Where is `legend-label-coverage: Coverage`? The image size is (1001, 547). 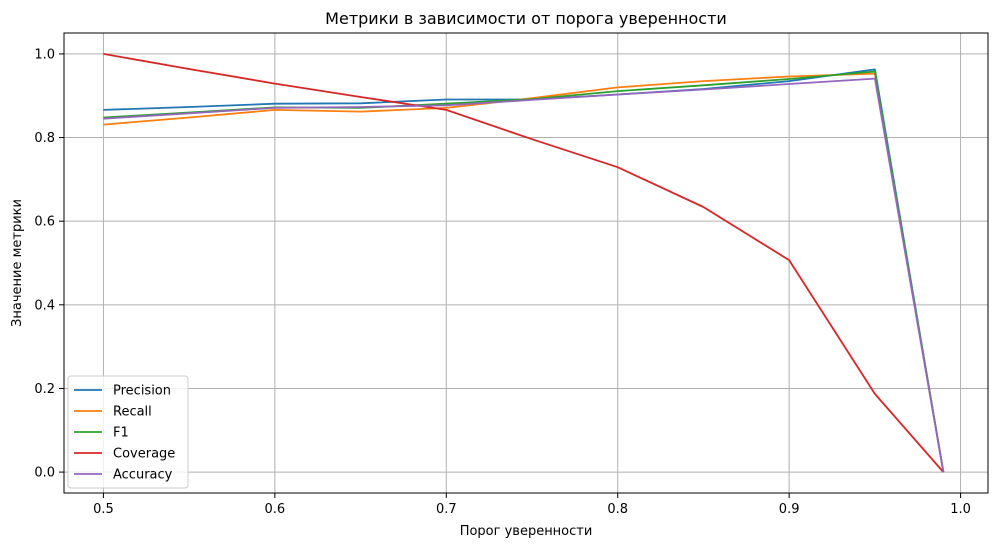 legend-label-coverage: Coverage is located at coordinates (144, 454).